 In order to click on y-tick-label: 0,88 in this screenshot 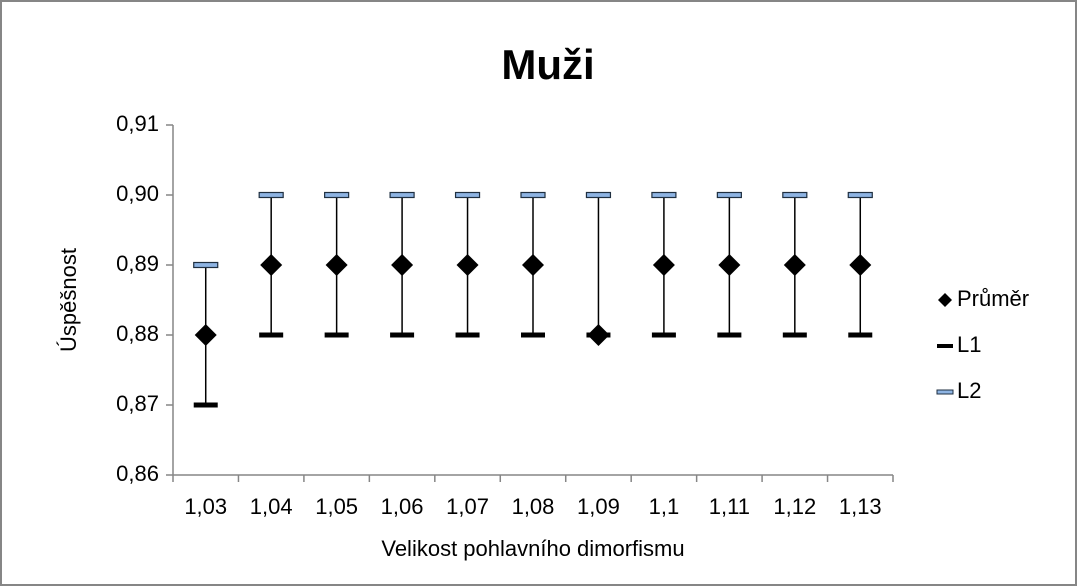, I will do `click(137, 333)`.